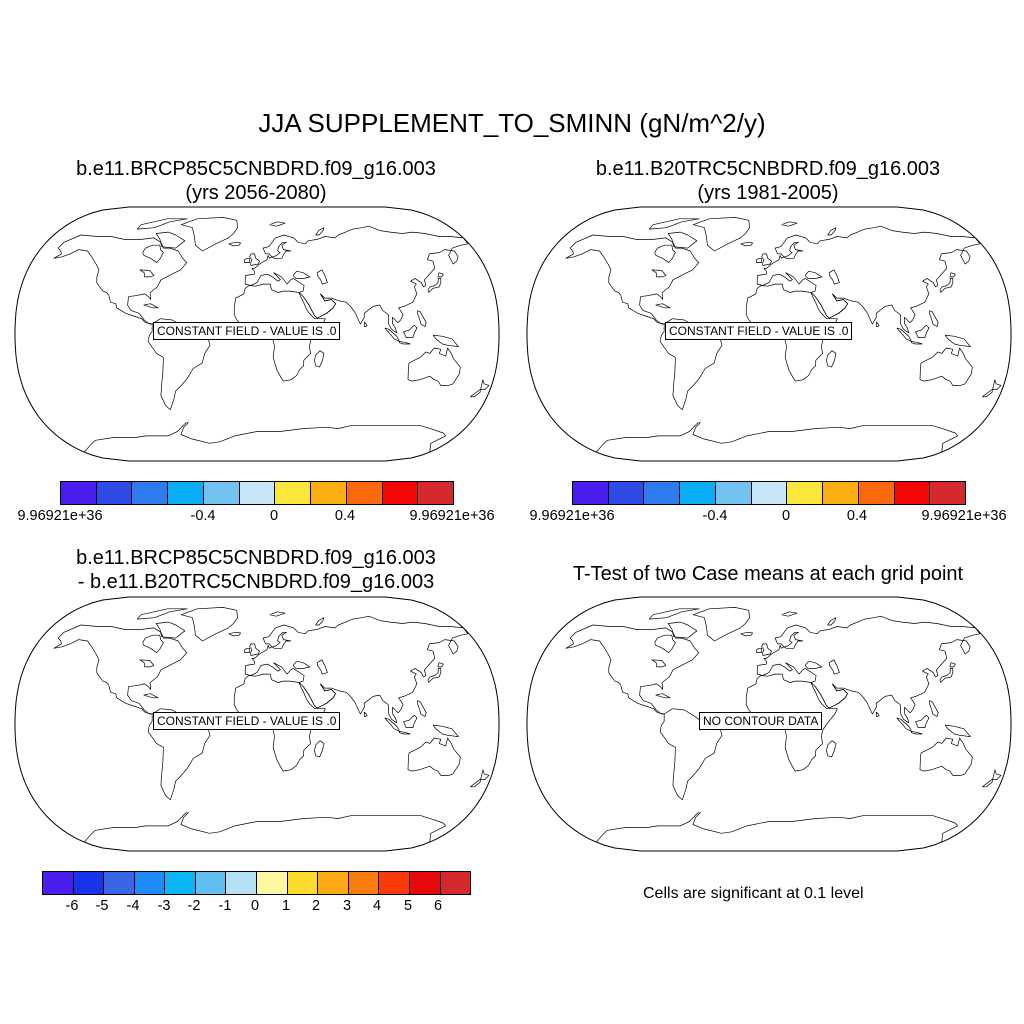 The width and height of the screenshot is (1024, 1024). I want to click on antarctica-coast, so click(265, 437).